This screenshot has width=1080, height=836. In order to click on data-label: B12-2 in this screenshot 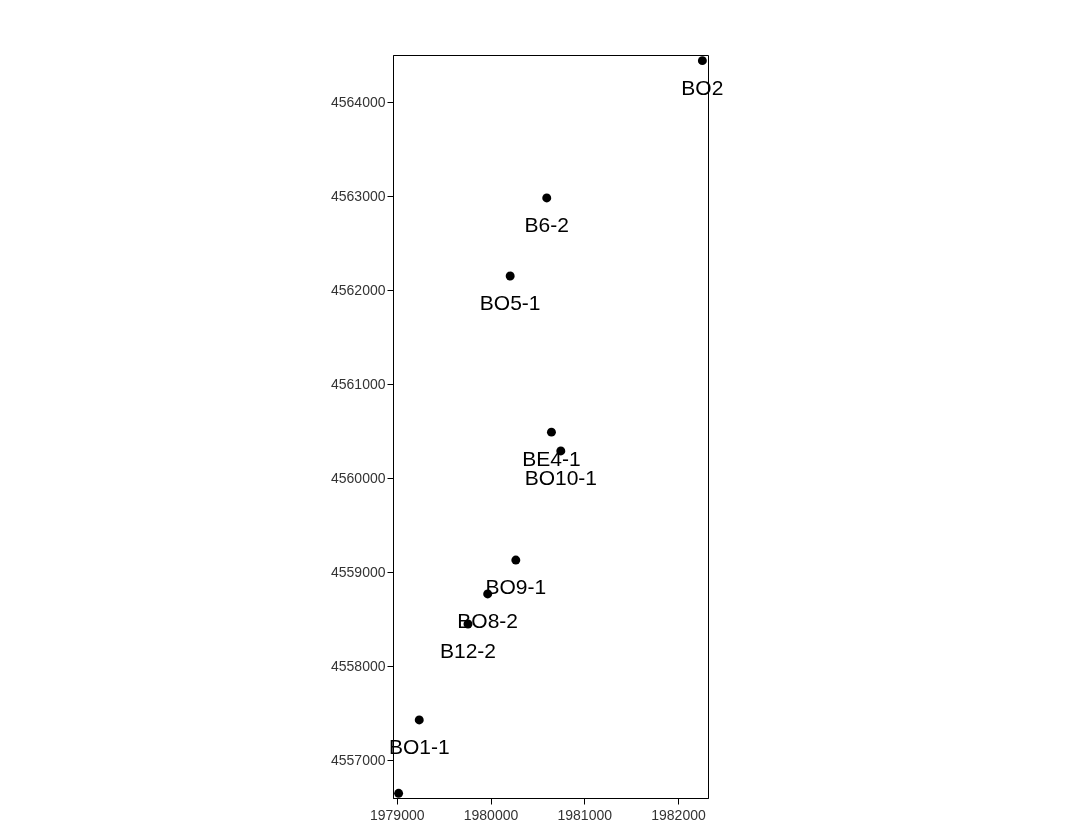, I will do `click(468, 651)`.